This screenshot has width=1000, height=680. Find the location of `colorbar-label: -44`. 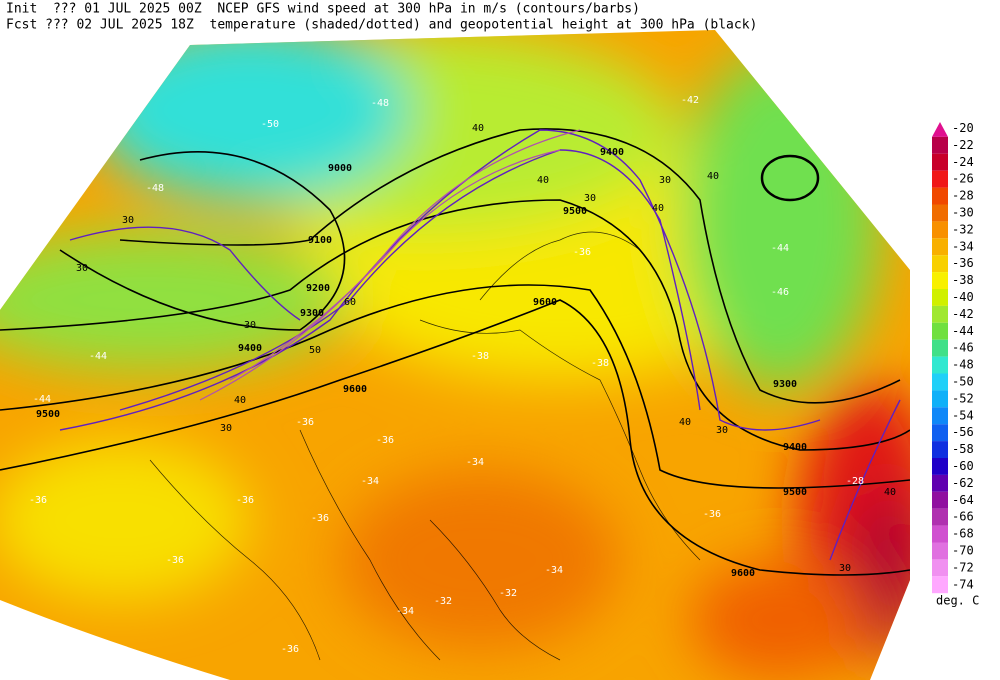

colorbar-label: -44 is located at coordinates (963, 331).